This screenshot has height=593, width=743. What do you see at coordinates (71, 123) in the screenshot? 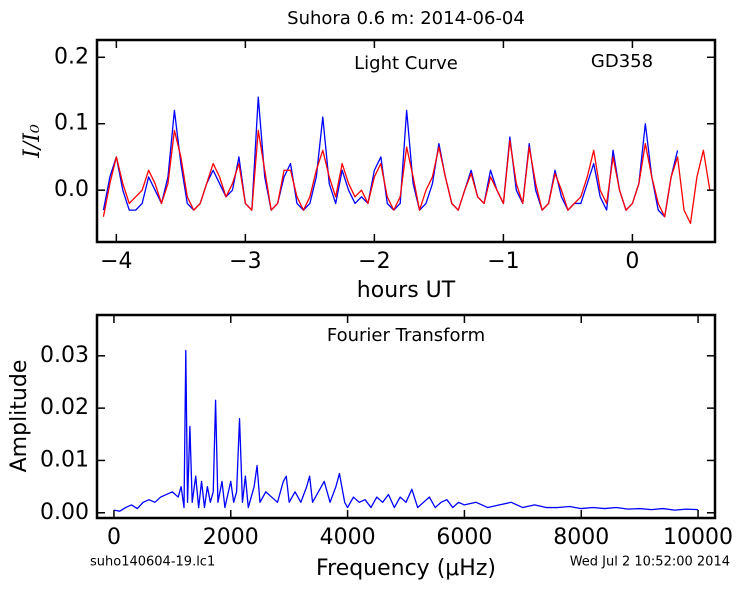
I see `y-tick-label: 0.1` at bounding box center [71, 123].